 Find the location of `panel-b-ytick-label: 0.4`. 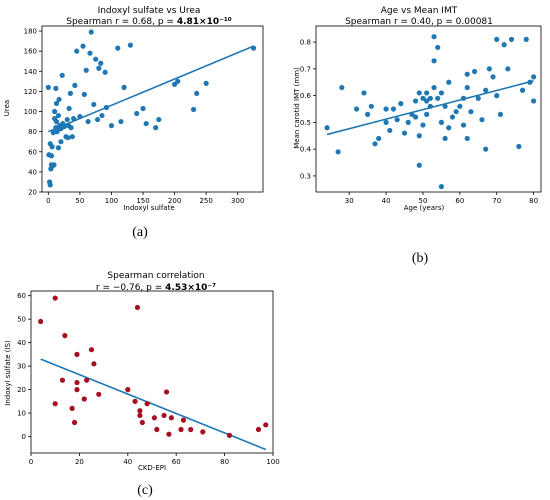

panel-b-ytick-label: 0.4 is located at coordinates (306, 150).